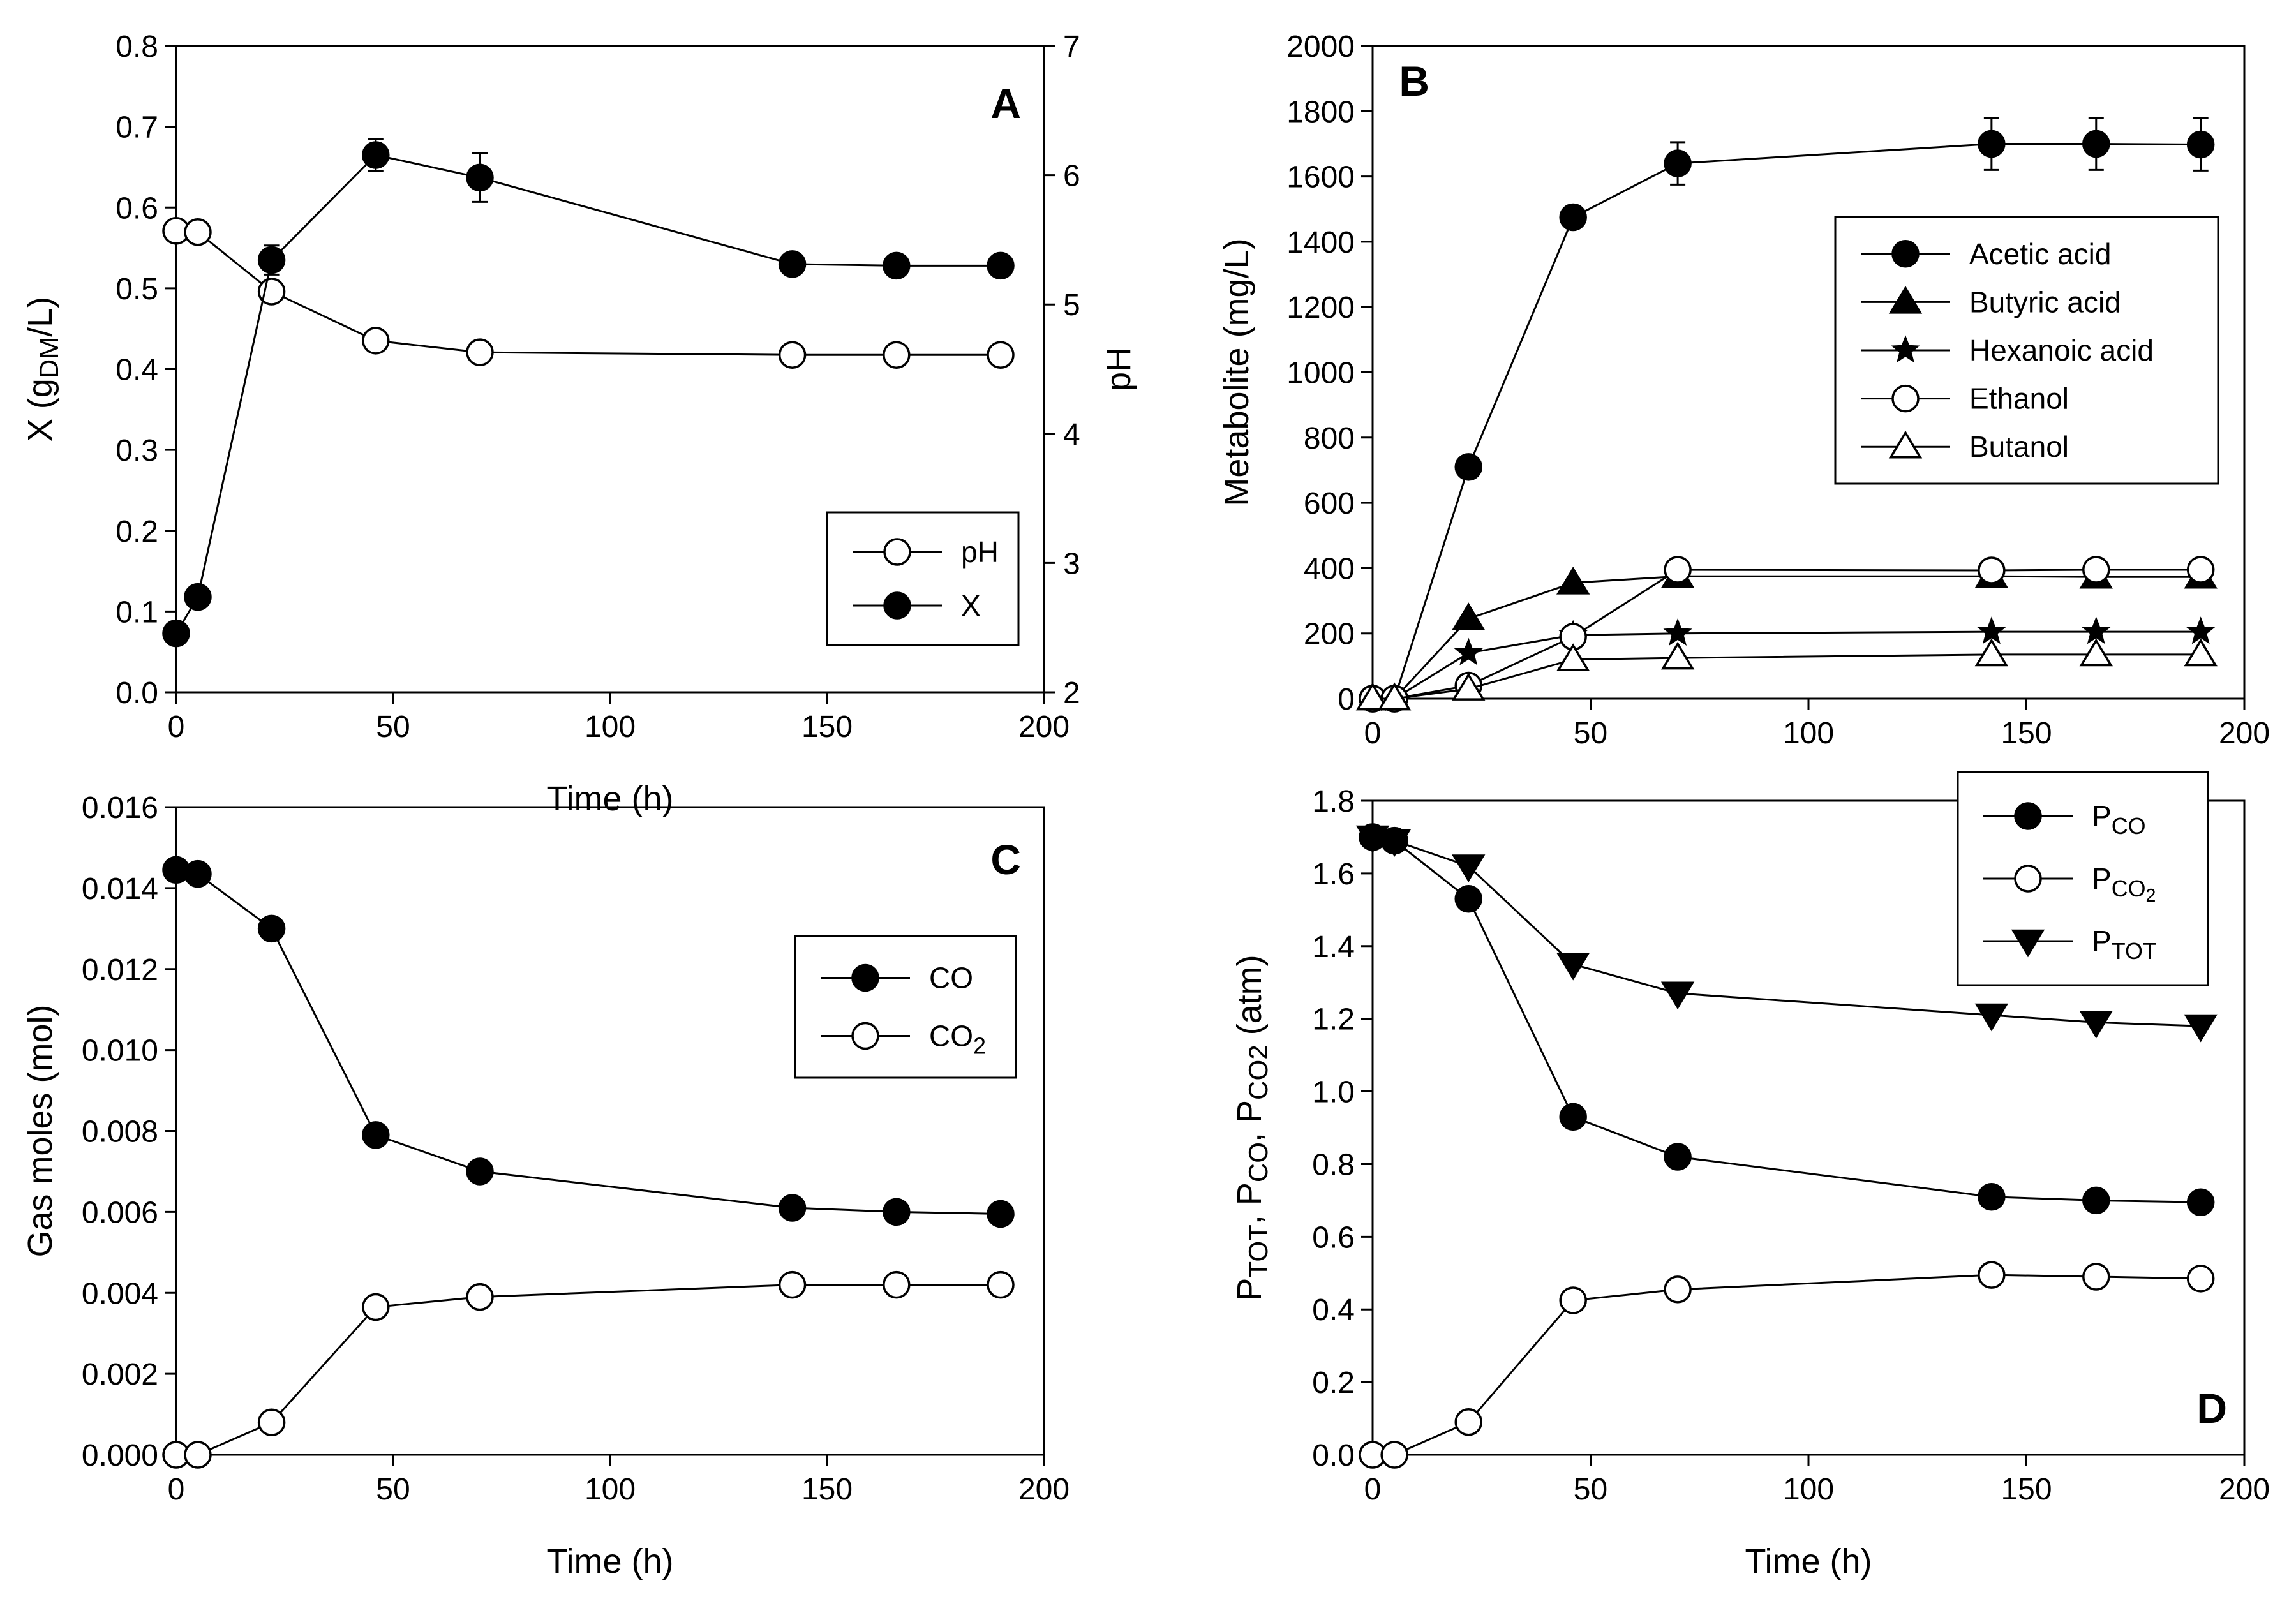 Image resolution: width=2296 pixels, height=1606 pixels. What do you see at coordinates (951, 978) in the screenshot?
I see `legend-label: CO` at bounding box center [951, 978].